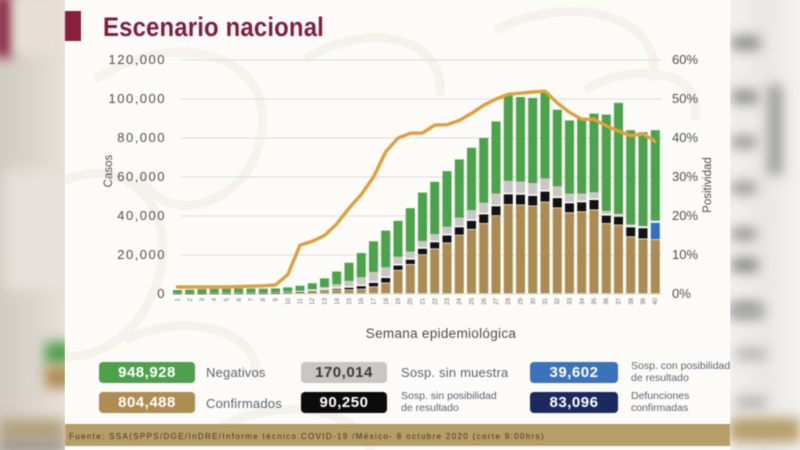 The image size is (800, 450). I want to click on svg-text: 31, so click(546, 300).